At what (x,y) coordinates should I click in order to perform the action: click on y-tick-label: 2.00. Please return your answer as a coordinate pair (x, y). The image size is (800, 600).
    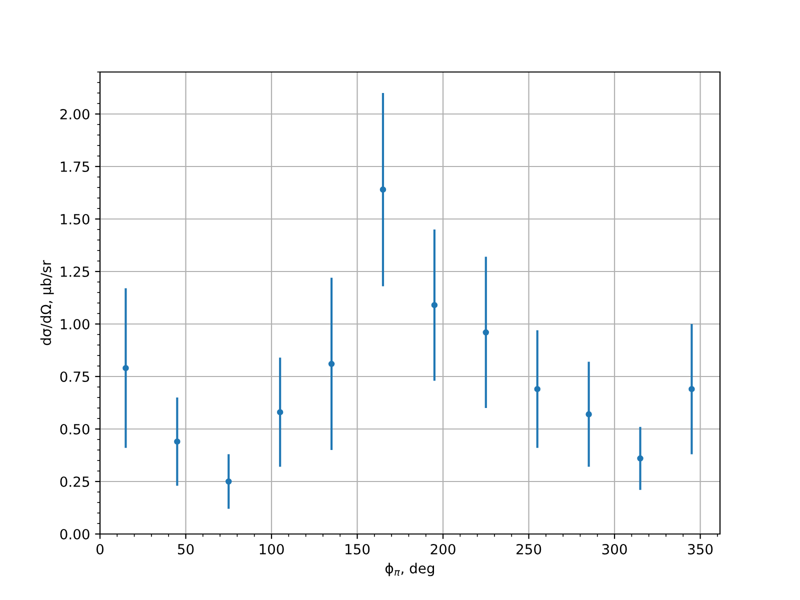
    Looking at the image, I should click on (75, 114).